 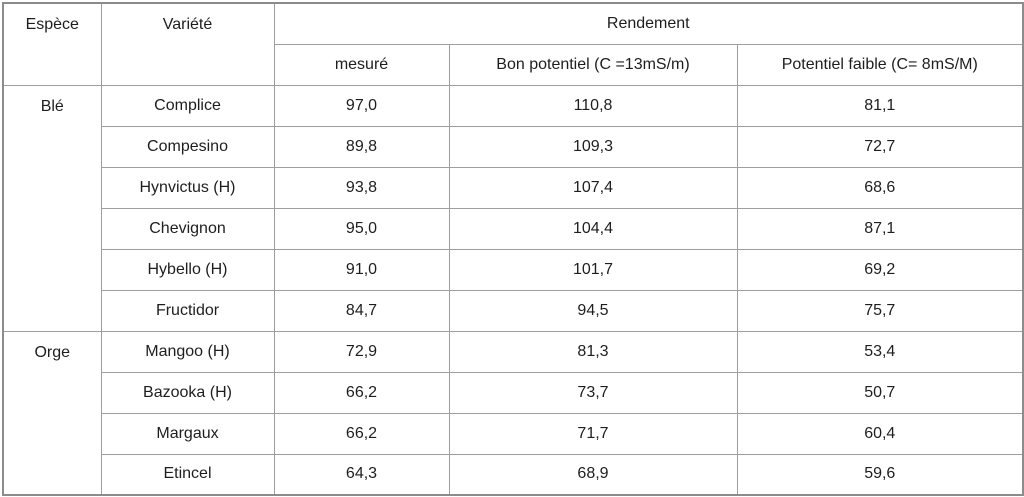 I want to click on cell-bon-potentiel: 110,8, so click(x=593, y=105).